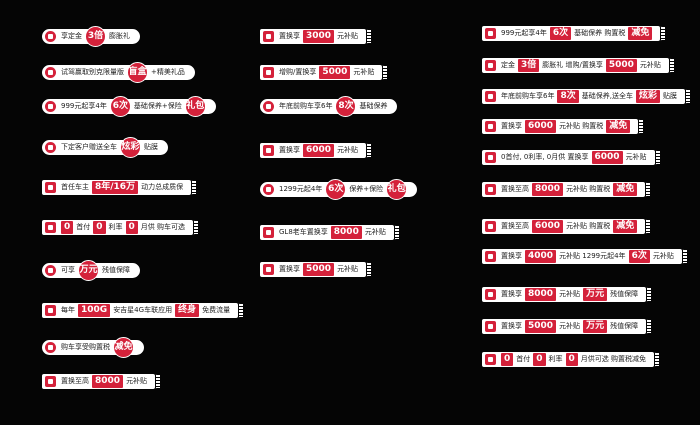 This screenshot has height=425, width=700. What do you see at coordinates (216, 310) in the screenshot?
I see `tag-text: 免费流量` at bounding box center [216, 310].